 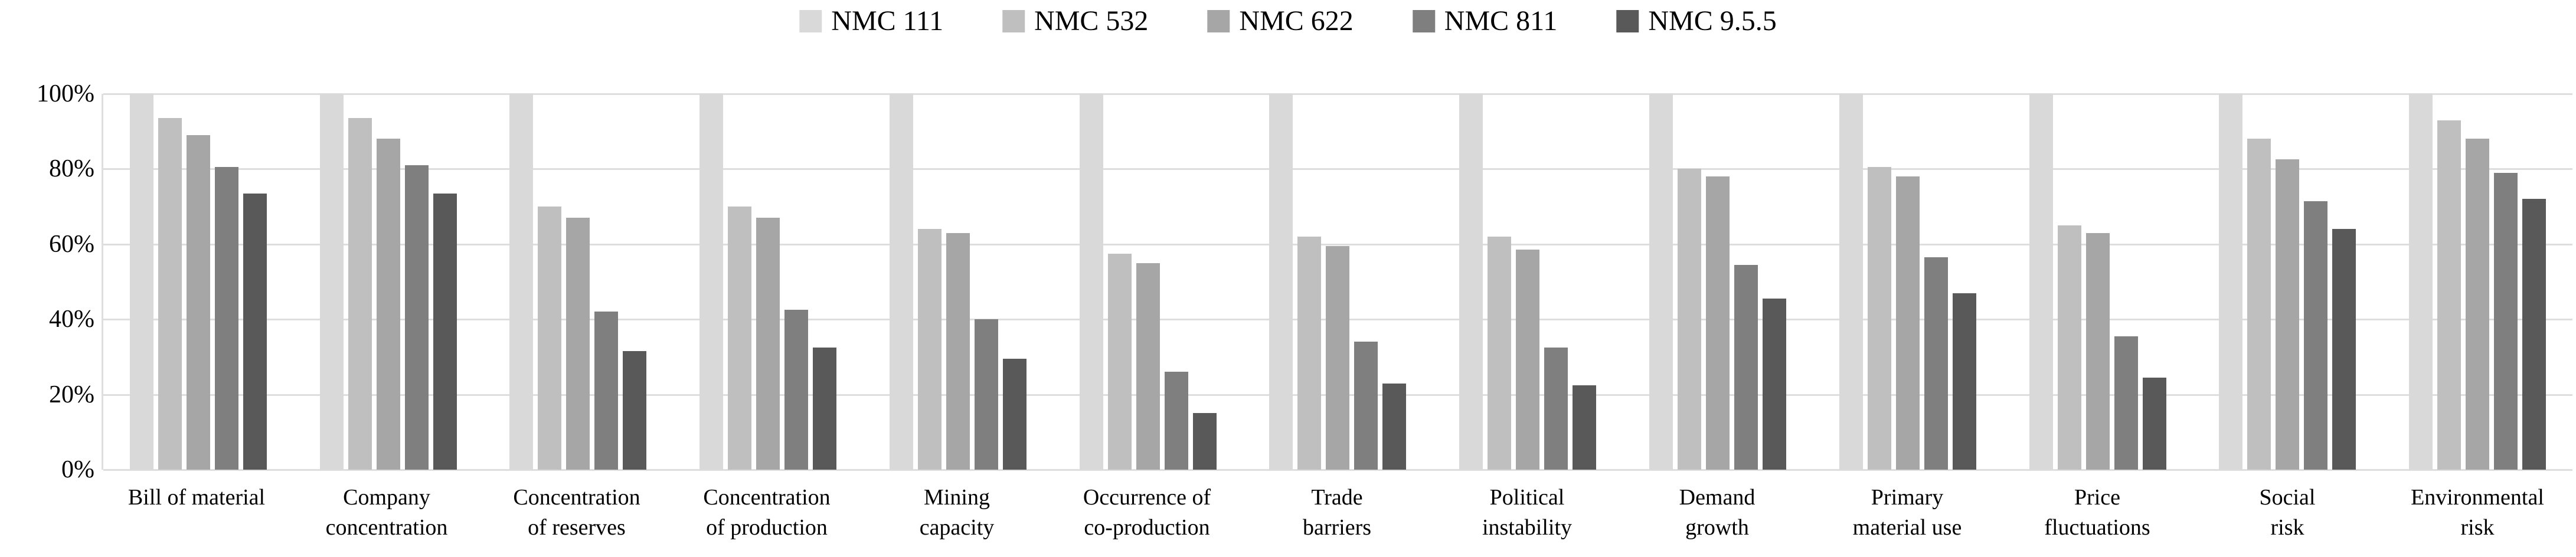 I want to click on bar-group-concentration-of-reserves, so click(x=578, y=282).